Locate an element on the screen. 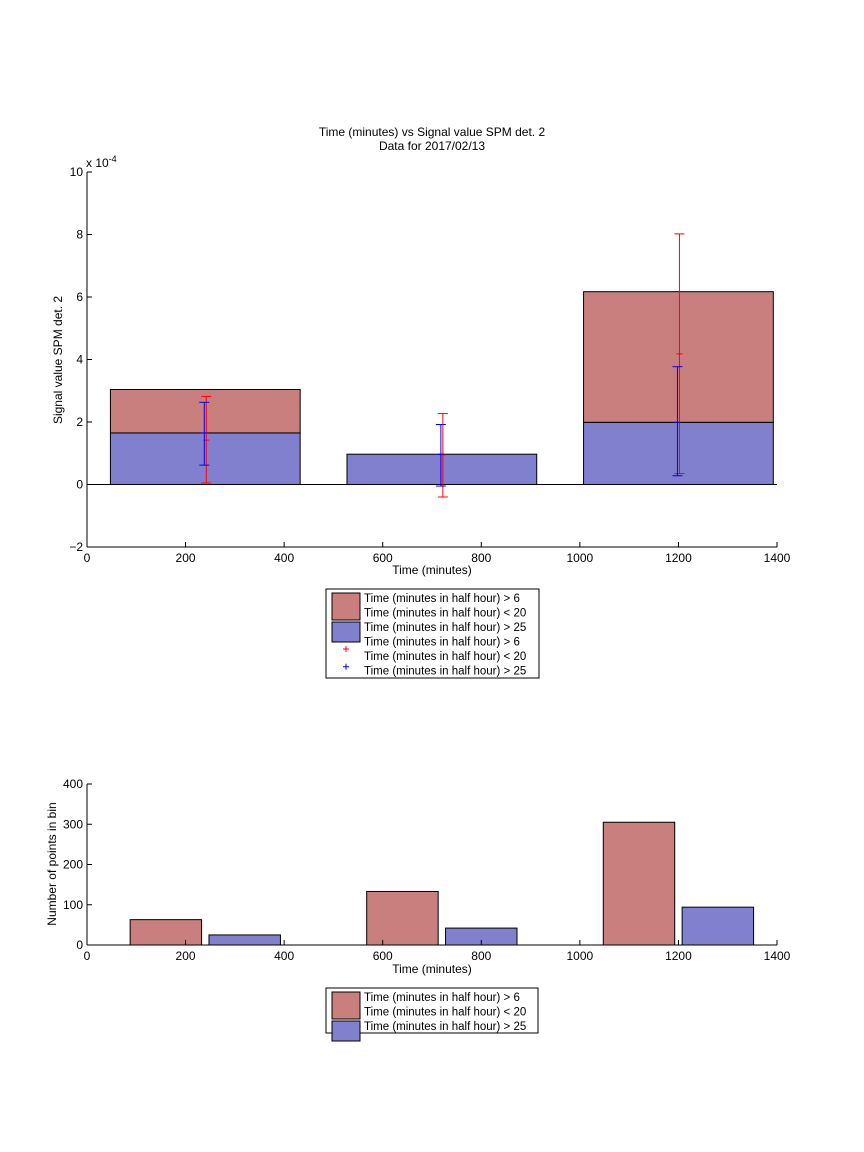 The image size is (864, 1152). top-y-tick-label: 4 is located at coordinates (79, 360).